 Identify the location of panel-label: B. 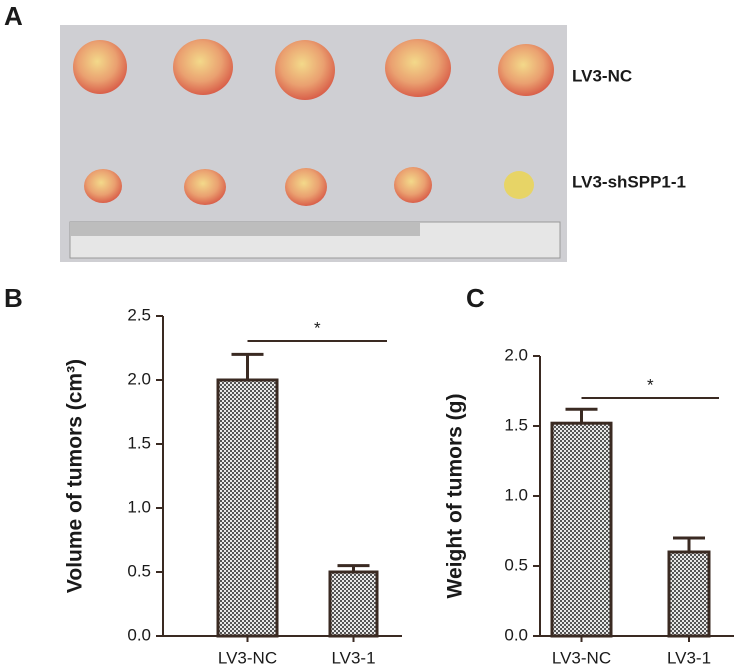
(13, 298).